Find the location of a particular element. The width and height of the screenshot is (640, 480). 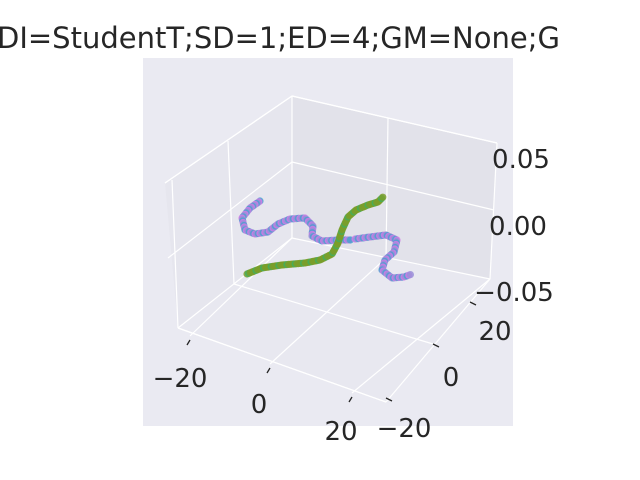

tick-marks is located at coordinates (331, 352).